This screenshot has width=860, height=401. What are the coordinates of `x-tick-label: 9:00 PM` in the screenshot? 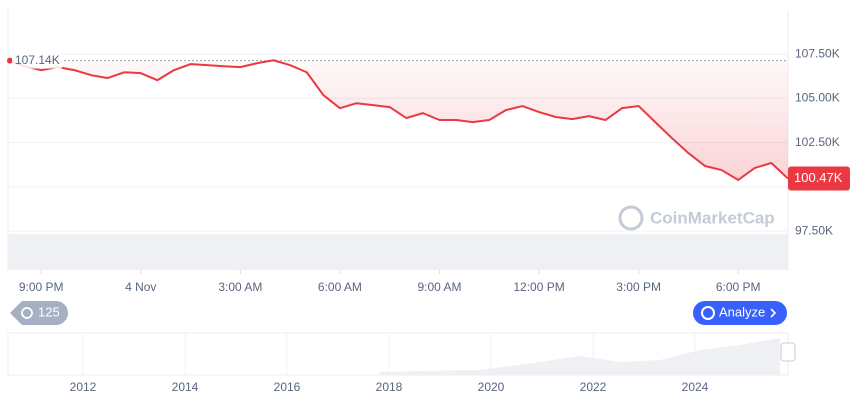 It's located at (41, 287).